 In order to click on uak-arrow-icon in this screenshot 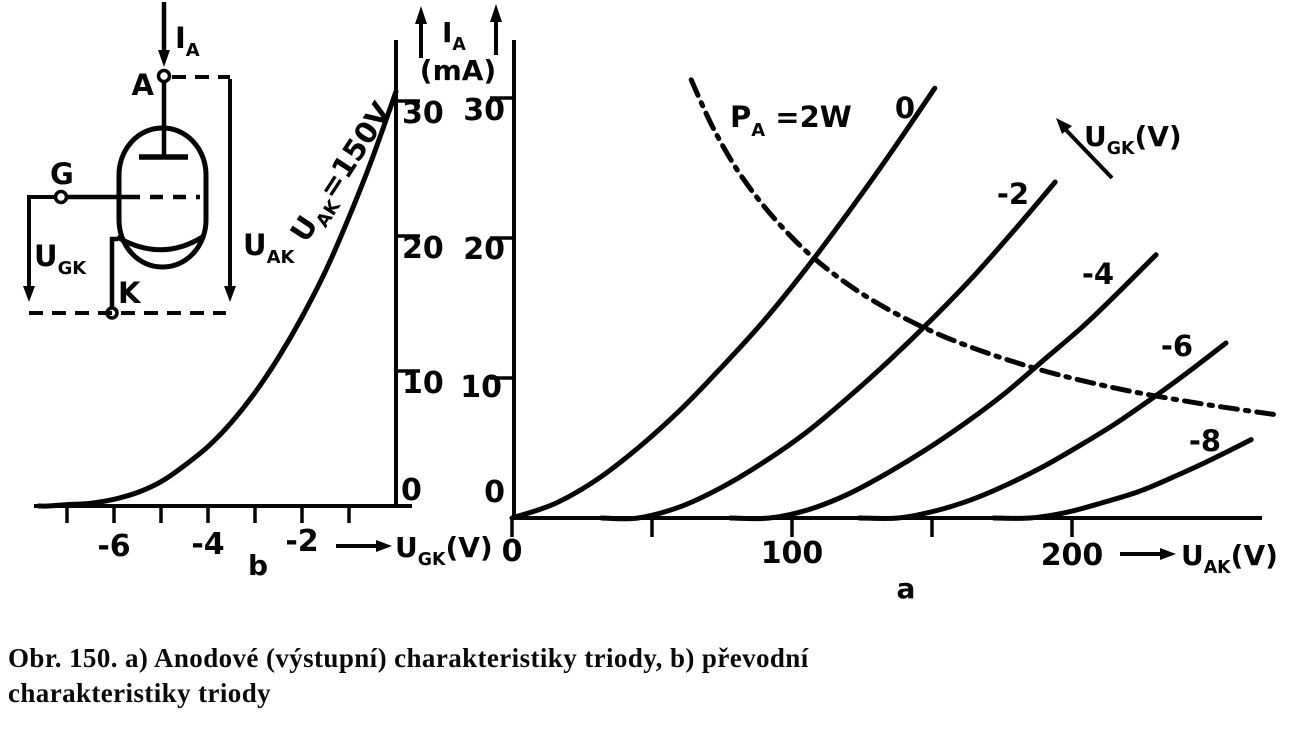, I will do `click(230, 294)`.